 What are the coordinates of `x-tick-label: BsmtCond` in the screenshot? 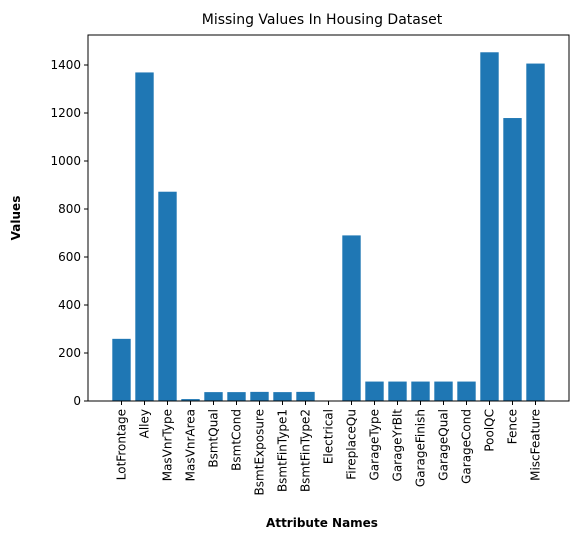 It's located at (237, 440).